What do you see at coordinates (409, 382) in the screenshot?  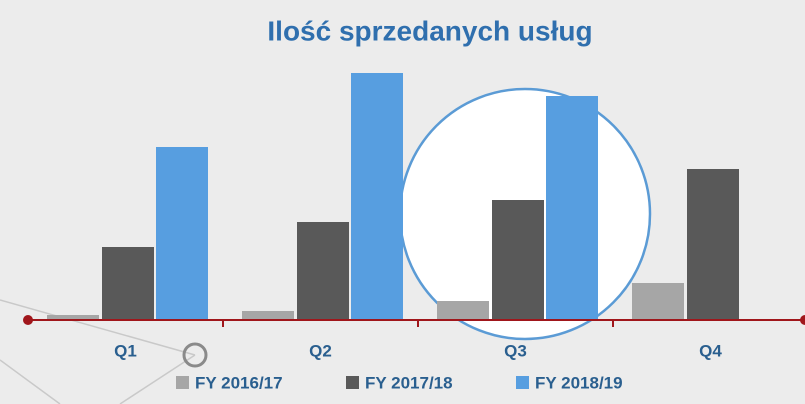 I see `legend-label: FY 2017/18` at bounding box center [409, 382].